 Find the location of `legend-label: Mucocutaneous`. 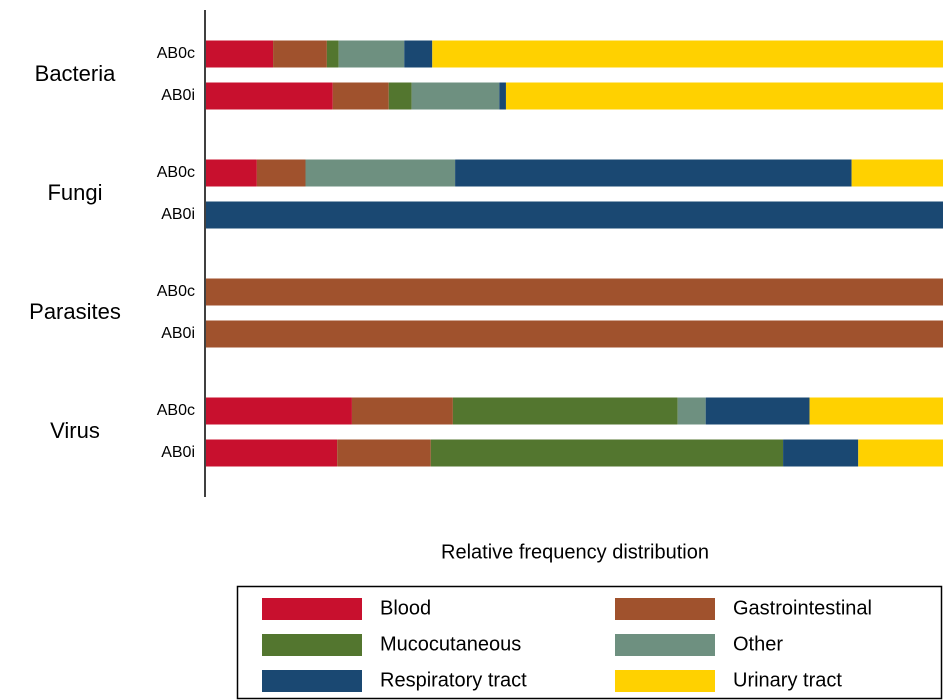

legend-label: Mucocutaneous is located at coordinates (450, 644).